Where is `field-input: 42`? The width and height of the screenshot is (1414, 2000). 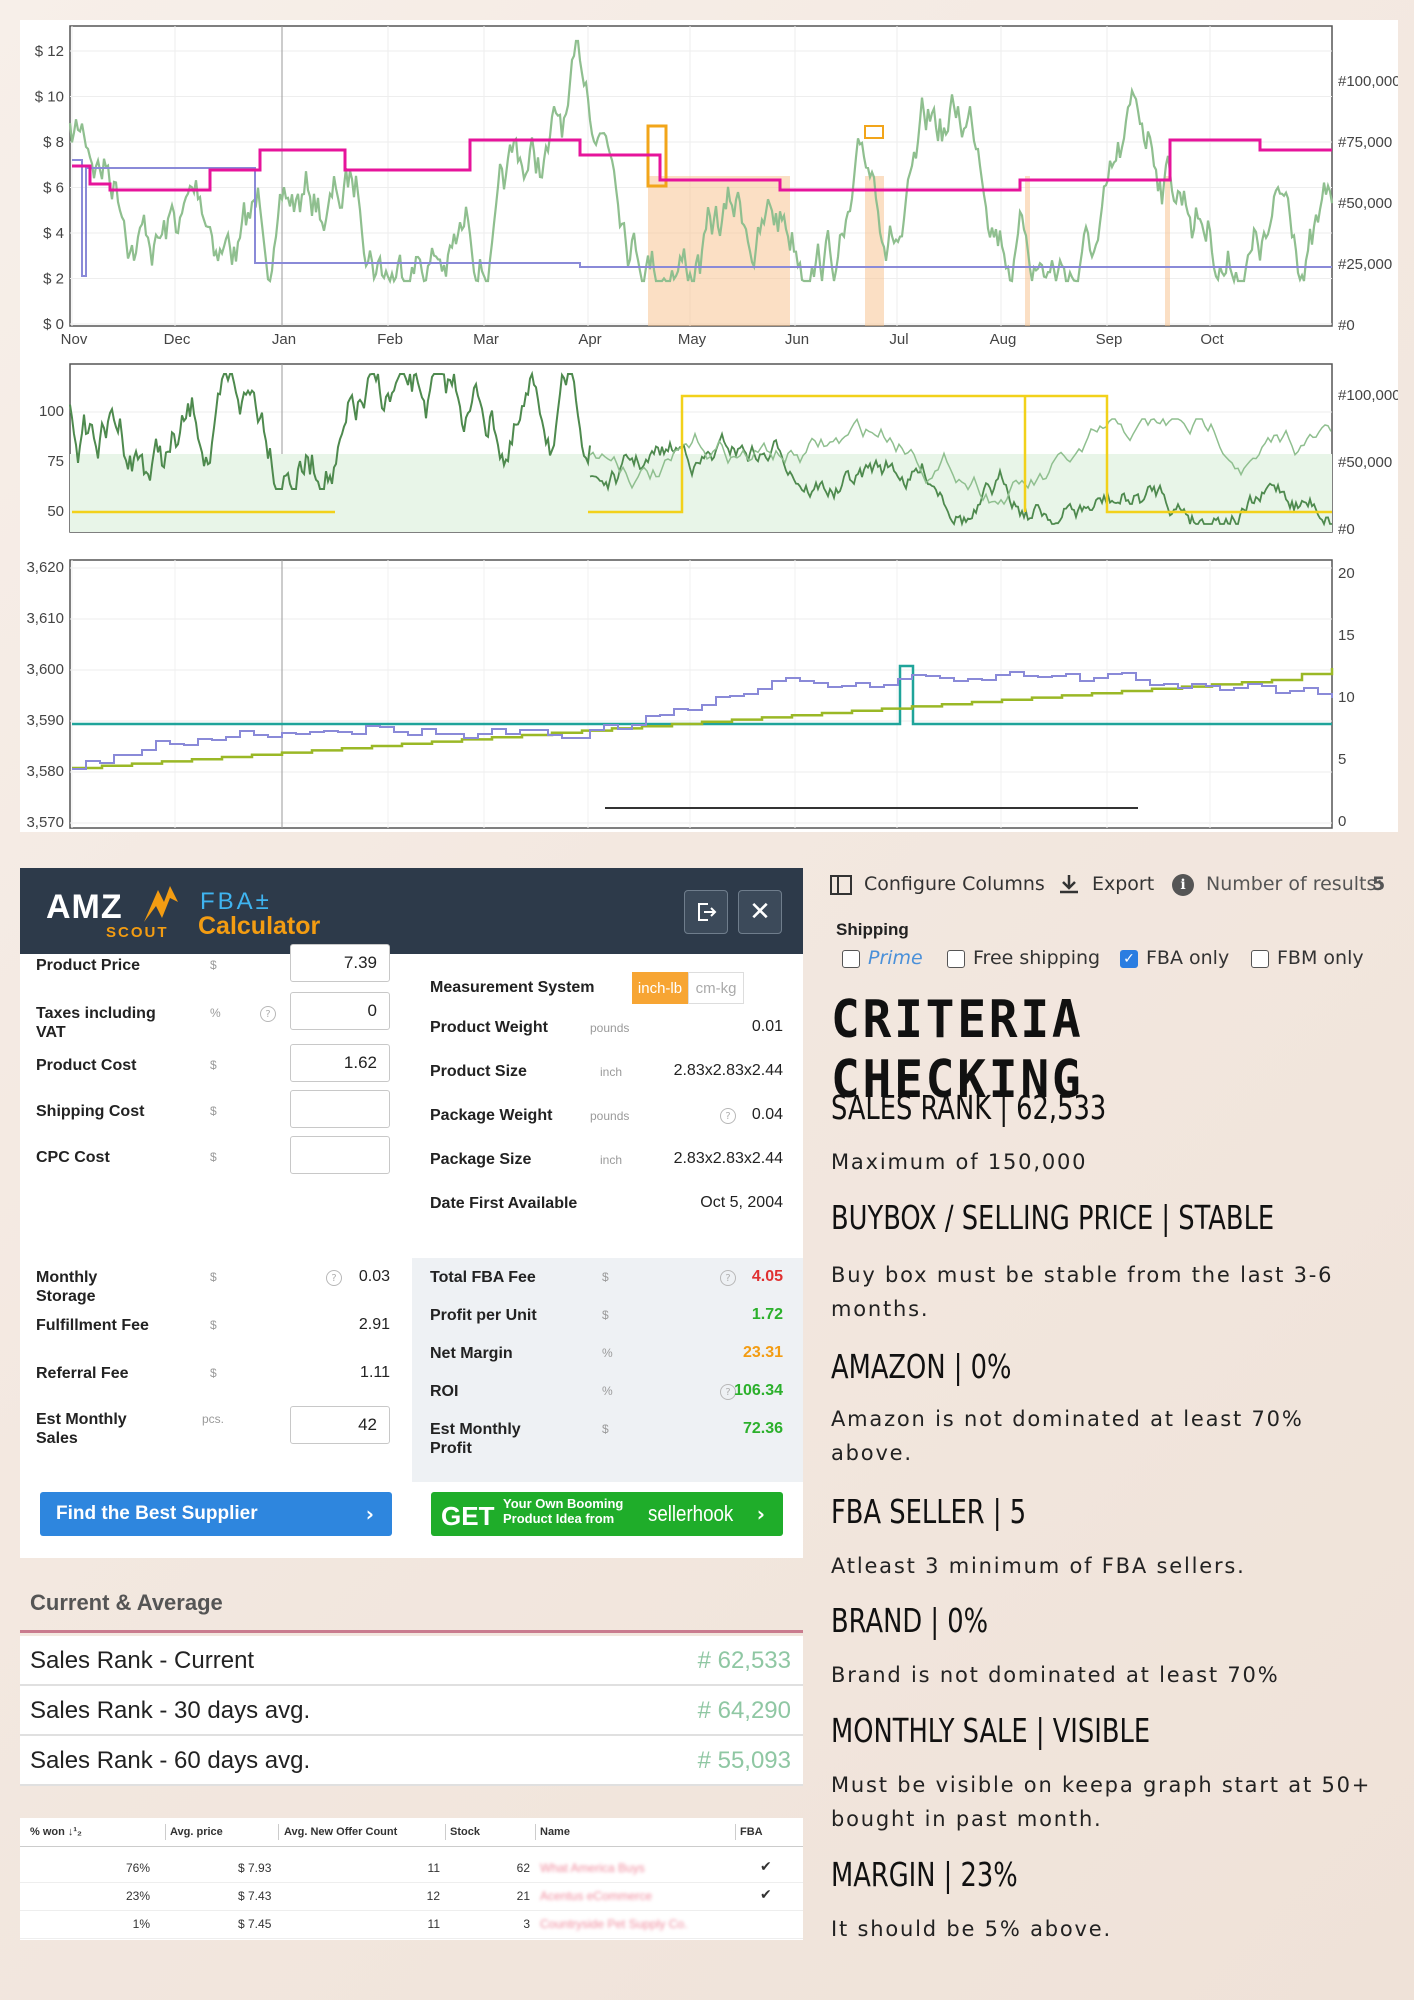 field-input: 42 is located at coordinates (340, 1425).